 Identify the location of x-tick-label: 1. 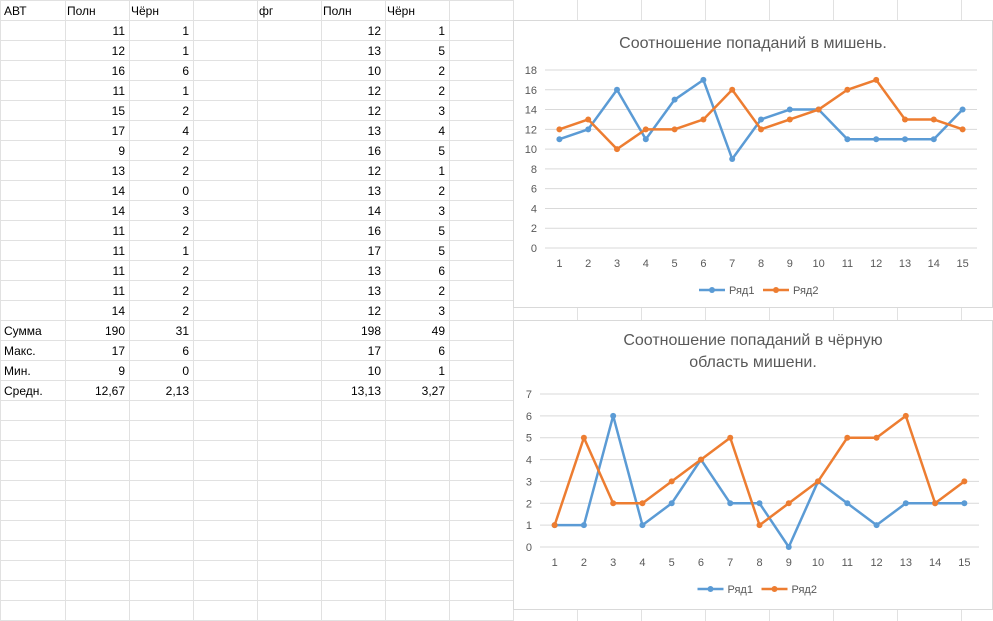
(559, 264).